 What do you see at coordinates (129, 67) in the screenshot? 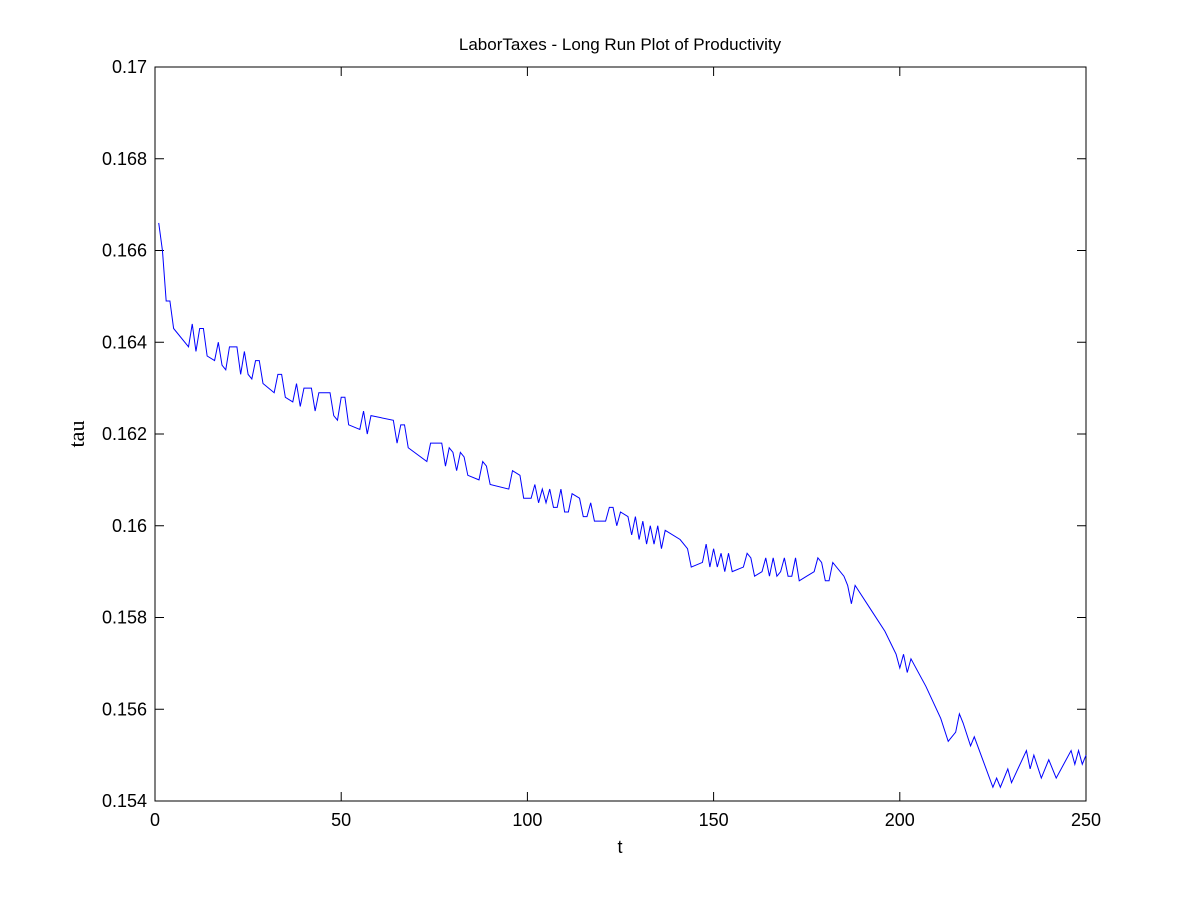
I see `y-tick-label: 0.17` at bounding box center [129, 67].